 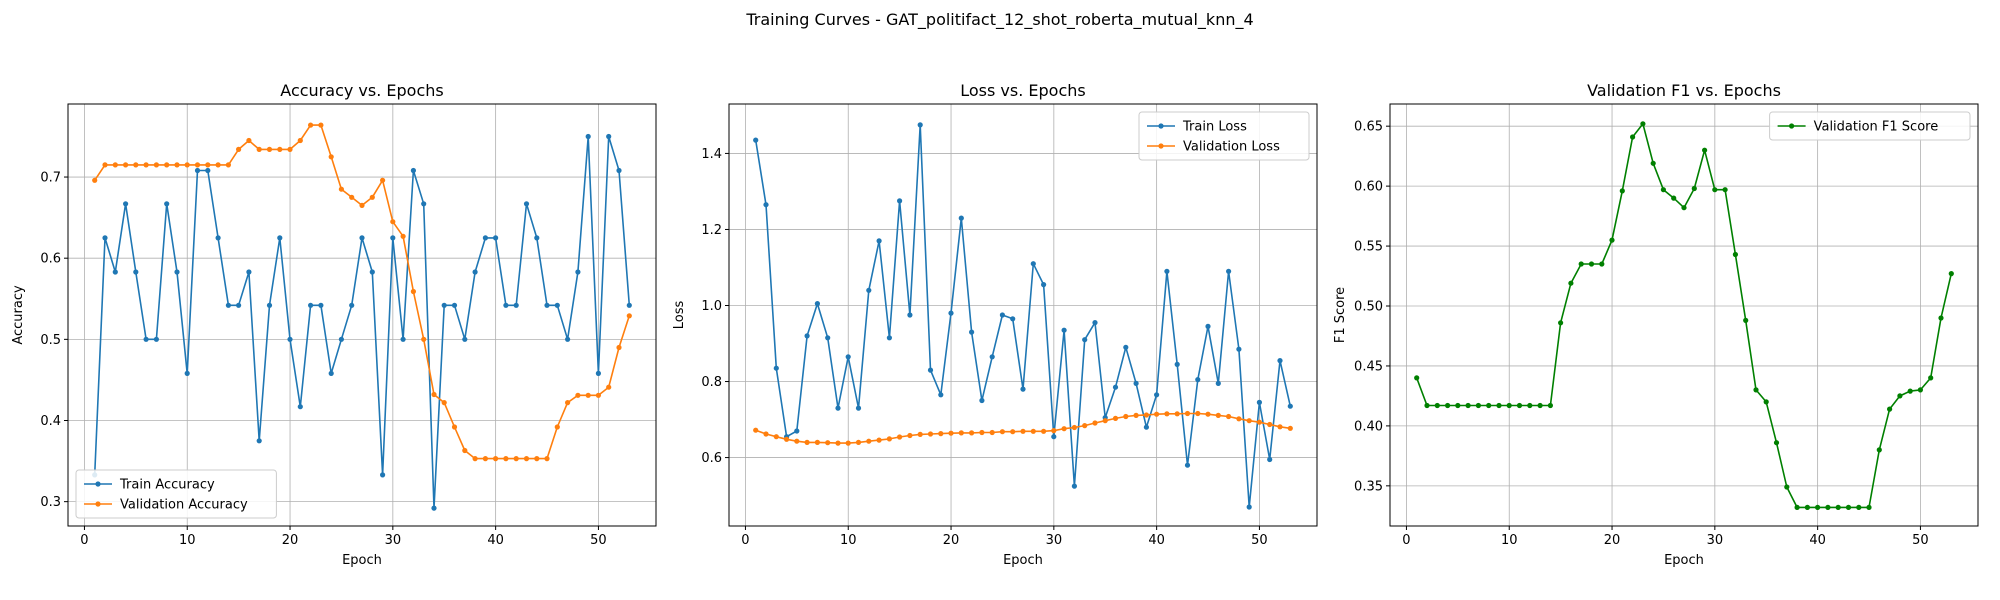 What do you see at coordinates (1368, 247) in the screenshot?
I see `y-tick-label: 0.55` at bounding box center [1368, 247].